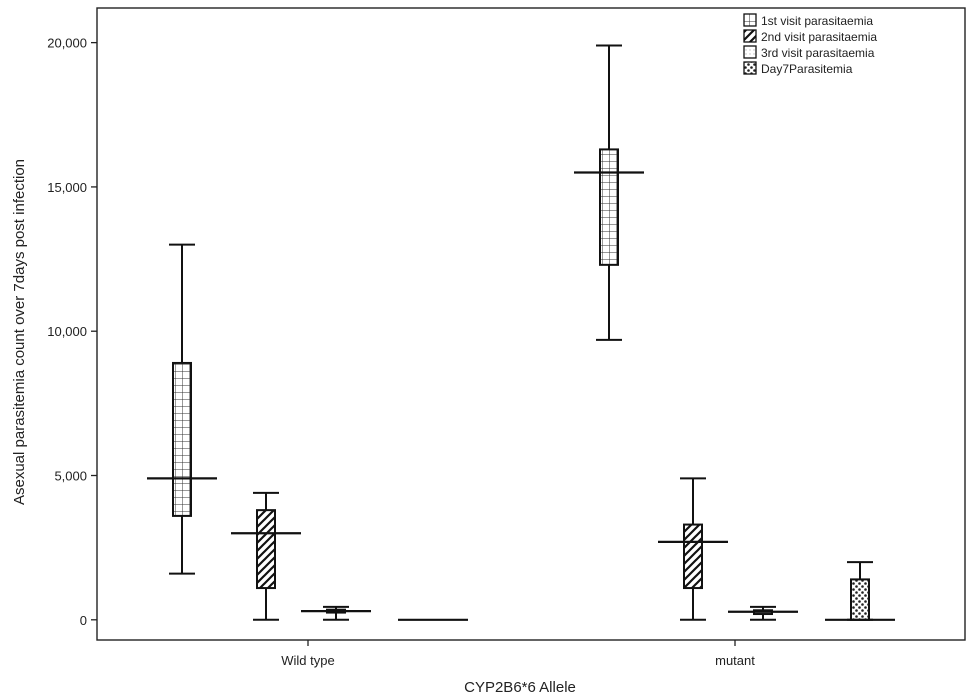  I want to click on y-axis: 0 5,000 10,000 15,000 20,000, so click(72, 332).